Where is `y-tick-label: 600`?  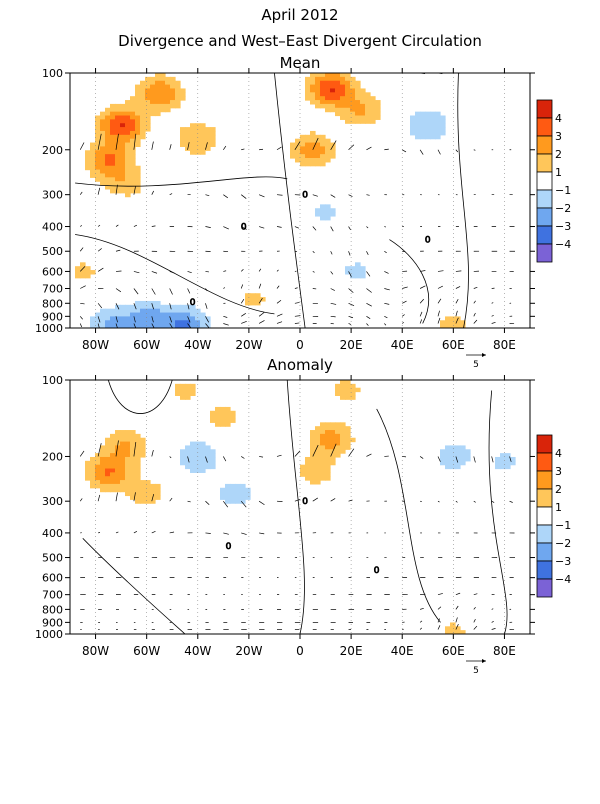 y-tick-label: 600 is located at coordinates (52, 271).